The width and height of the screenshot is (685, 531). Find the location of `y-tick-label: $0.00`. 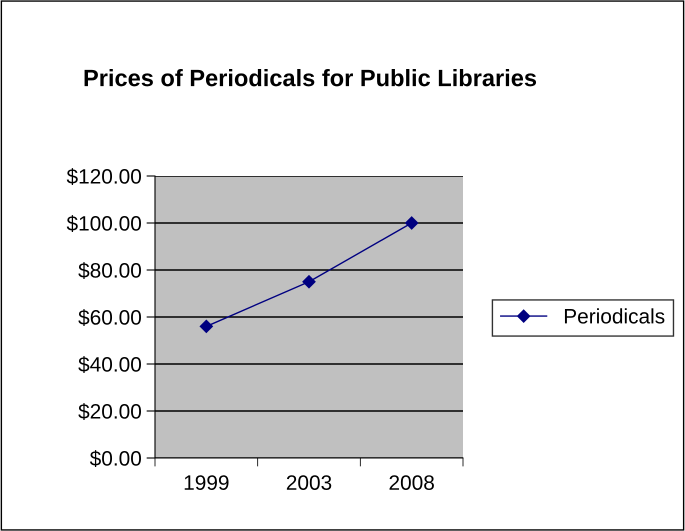

y-tick-label: $0.00 is located at coordinates (115, 458).